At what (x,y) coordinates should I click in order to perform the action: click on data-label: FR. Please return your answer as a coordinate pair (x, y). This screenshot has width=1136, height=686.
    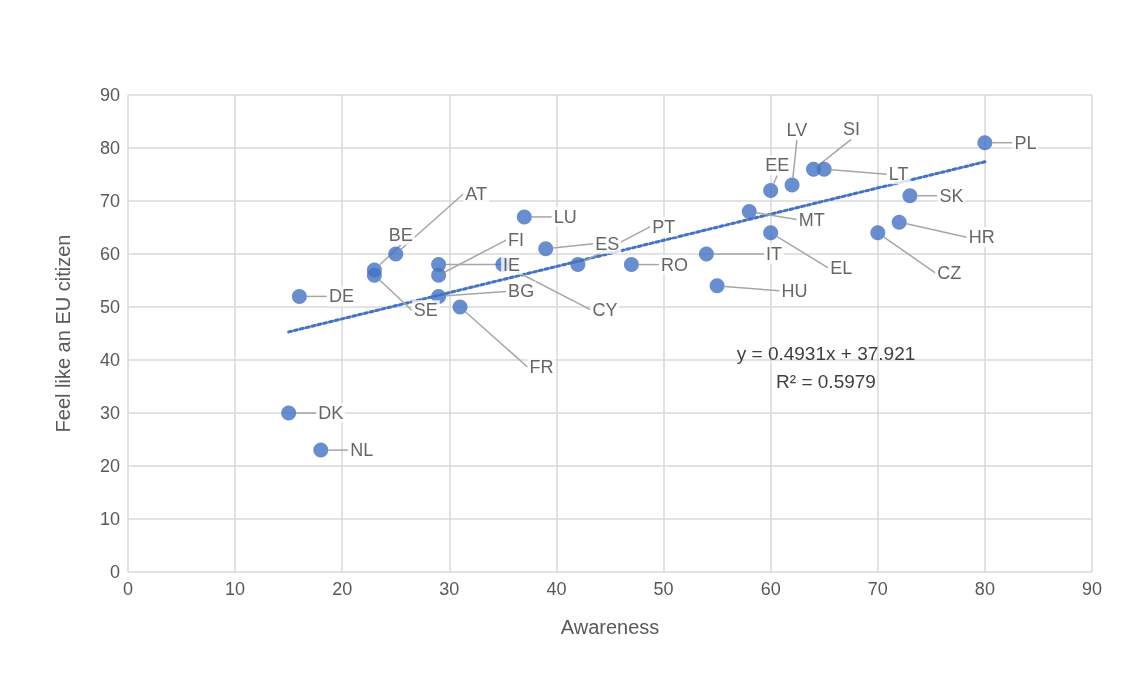
    Looking at the image, I should click on (541, 367).